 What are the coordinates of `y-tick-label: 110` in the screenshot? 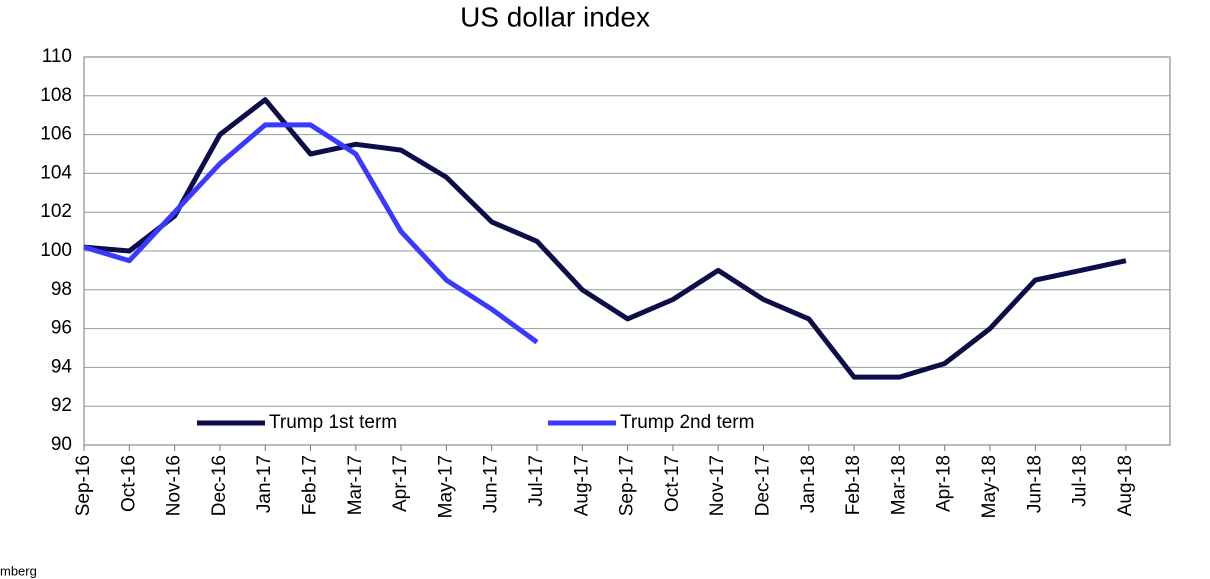 It's located at (57, 56).